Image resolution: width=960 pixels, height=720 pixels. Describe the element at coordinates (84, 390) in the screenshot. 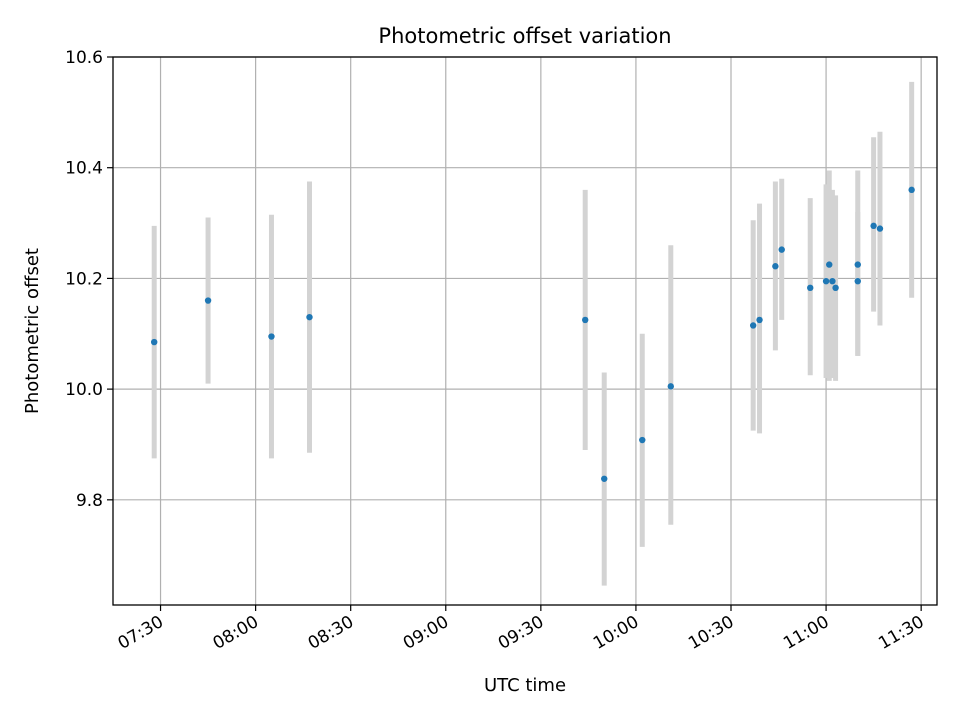

I see `y-tick-label: 10.0` at that location.